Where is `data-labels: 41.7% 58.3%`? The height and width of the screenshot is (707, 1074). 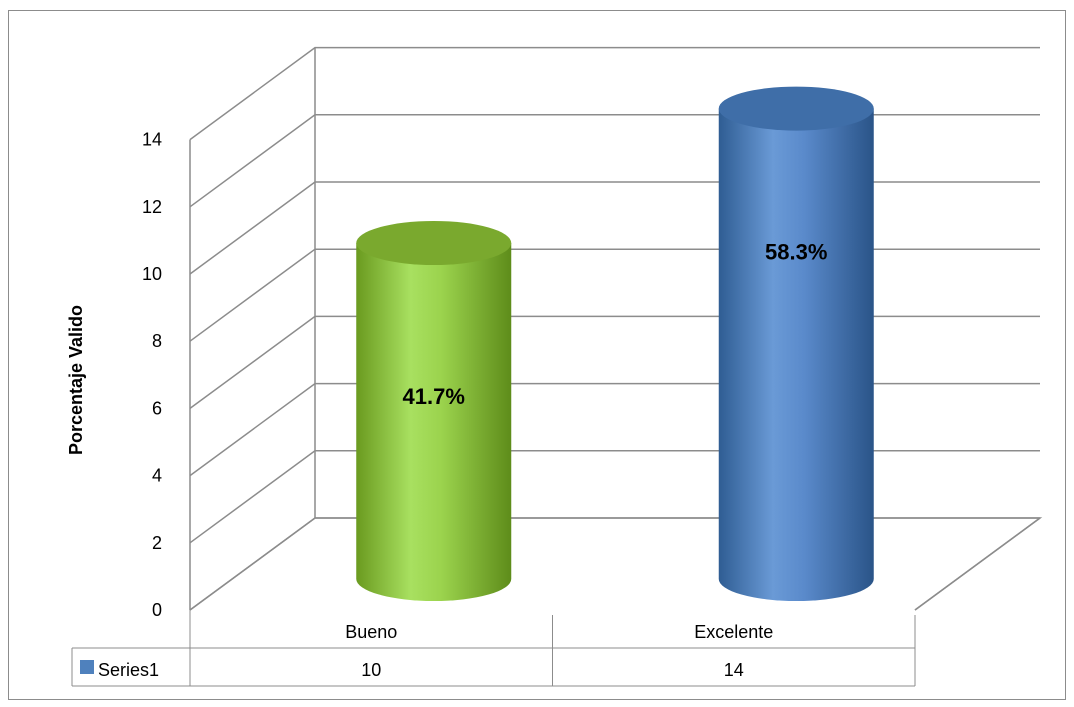
data-labels: 41.7% 58.3% is located at coordinates (615, 324).